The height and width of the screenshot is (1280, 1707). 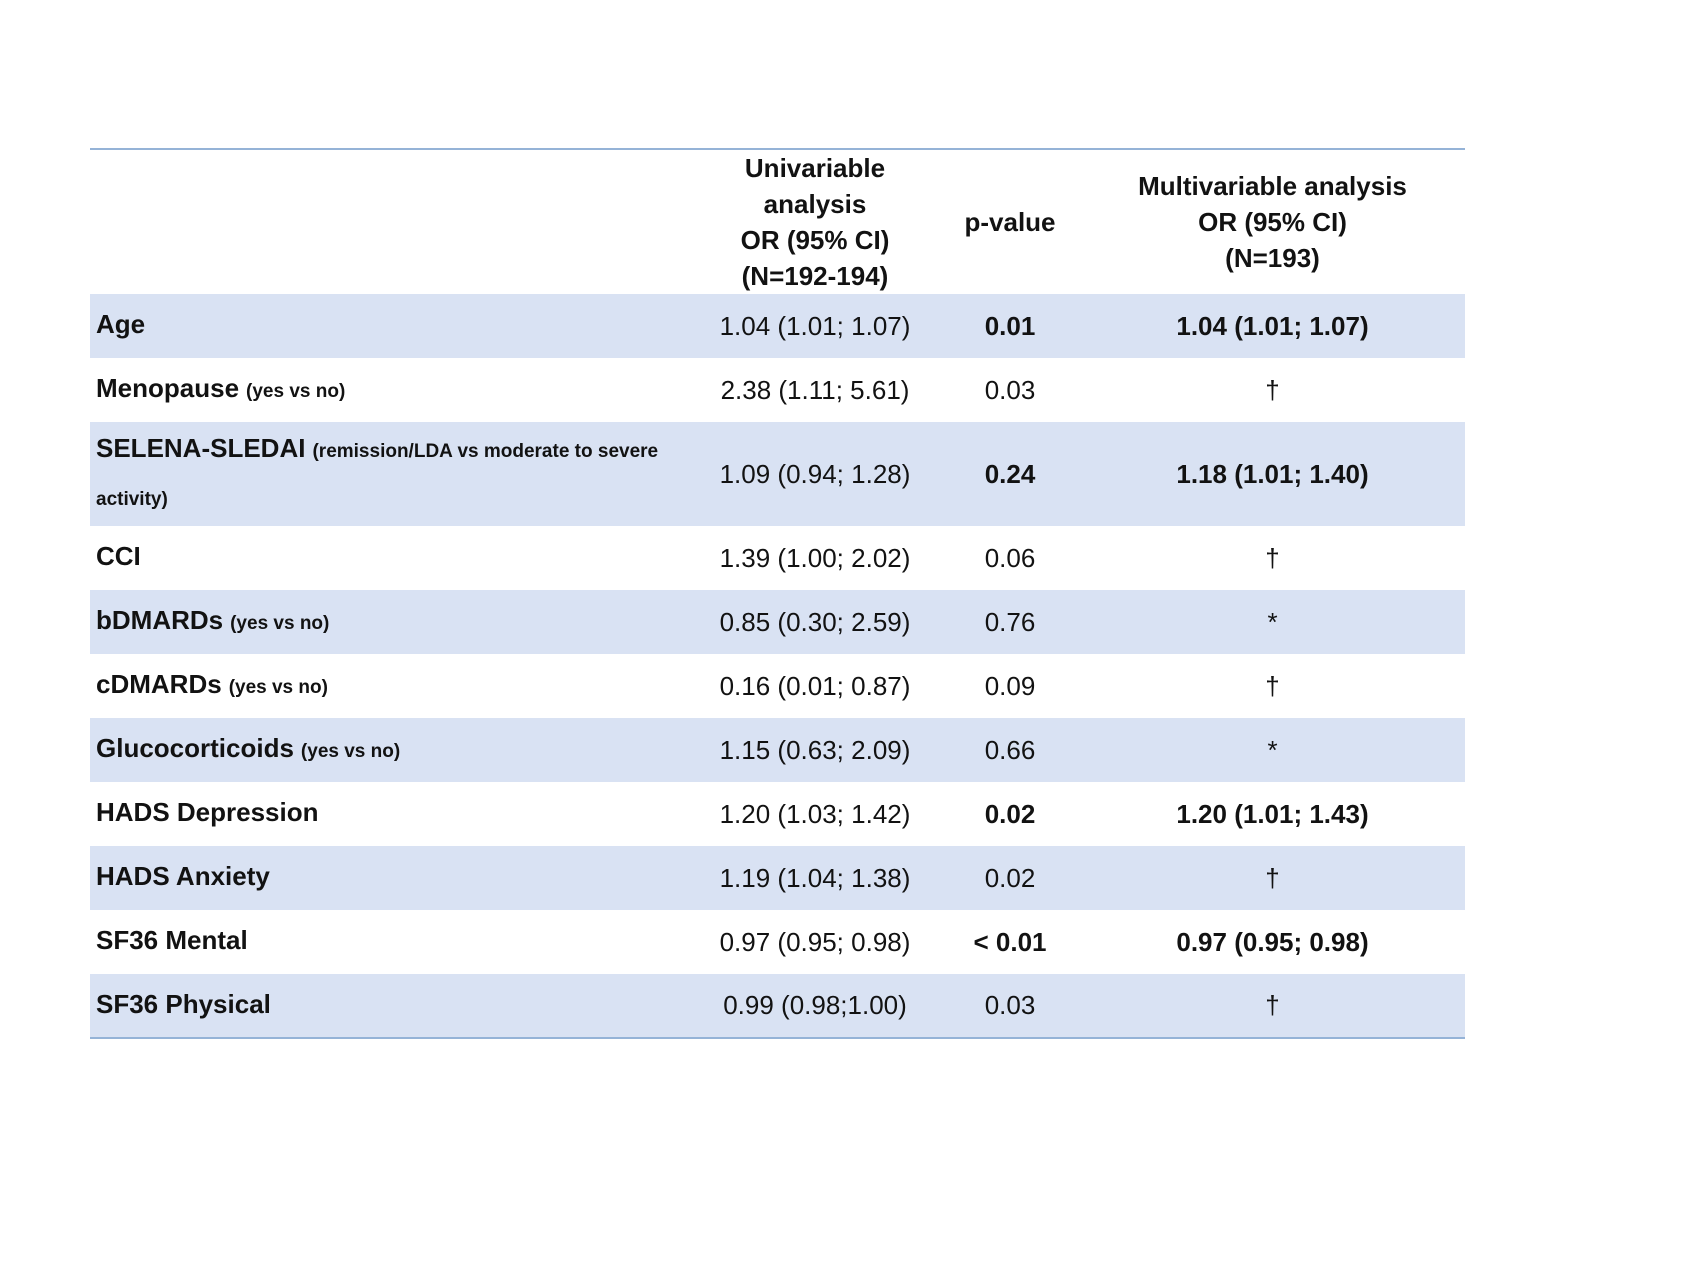 What do you see at coordinates (390, 221) in the screenshot?
I see `header-variable-empty` at bounding box center [390, 221].